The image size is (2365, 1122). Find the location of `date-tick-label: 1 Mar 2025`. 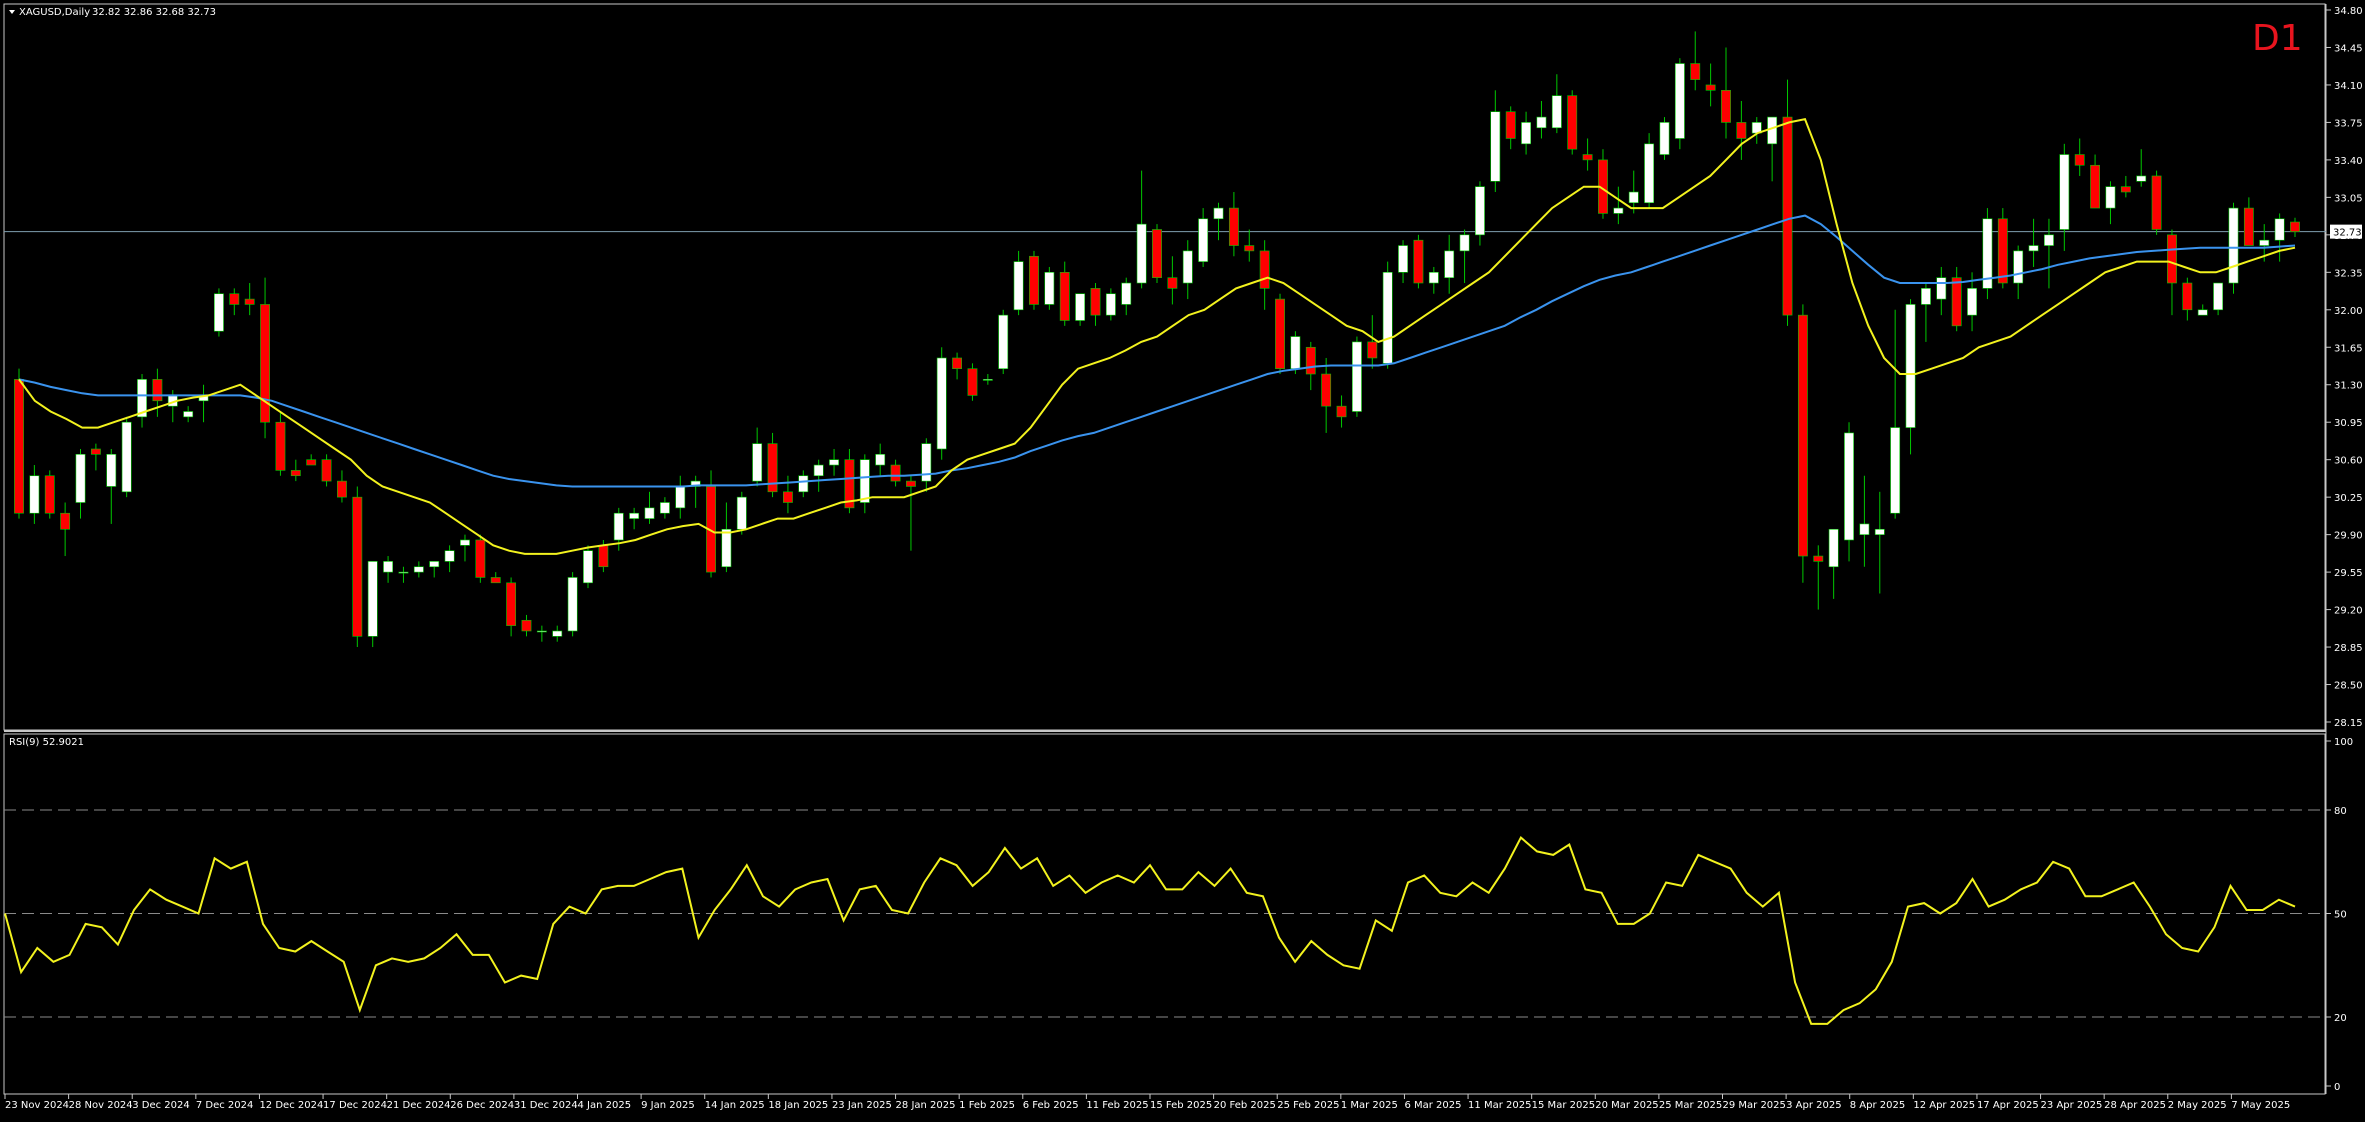

date-tick-label: 1 Mar 2025 is located at coordinates (1369, 1105).